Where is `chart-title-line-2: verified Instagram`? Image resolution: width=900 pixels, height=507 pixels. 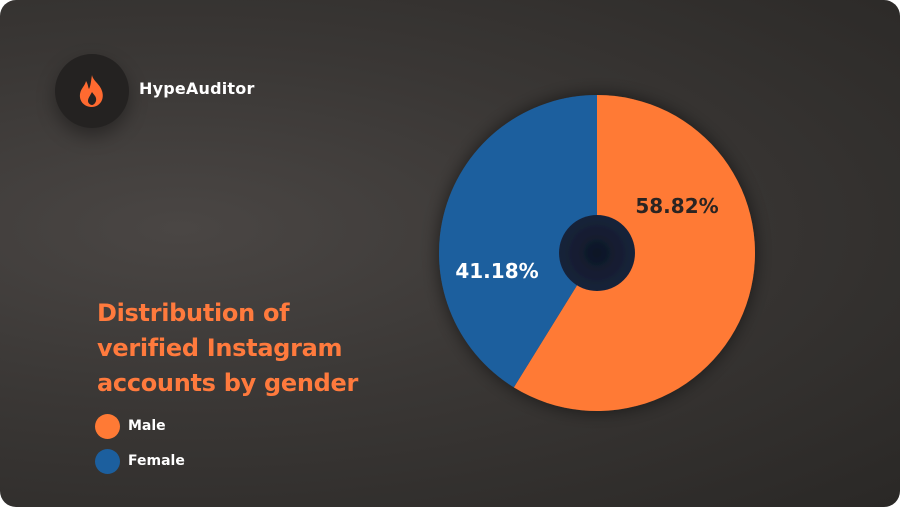 chart-title-line-2: verified Instagram is located at coordinates (220, 348).